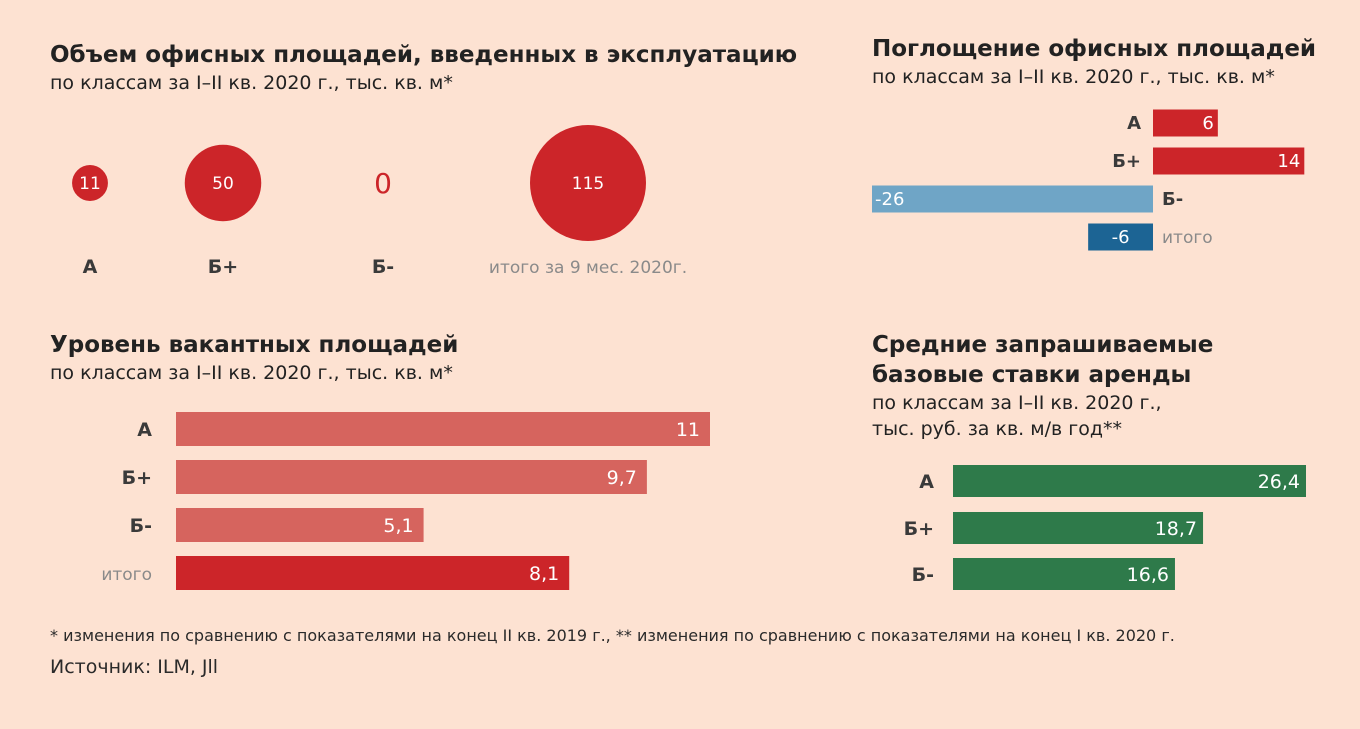 Image resolution: width=1360 pixels, height=729 pixels. I want to click on volume-bubble-chart: 11 А 50 Б+ 0 Б- 115 итого за 9 мес. 2020г., so click(379, 201).